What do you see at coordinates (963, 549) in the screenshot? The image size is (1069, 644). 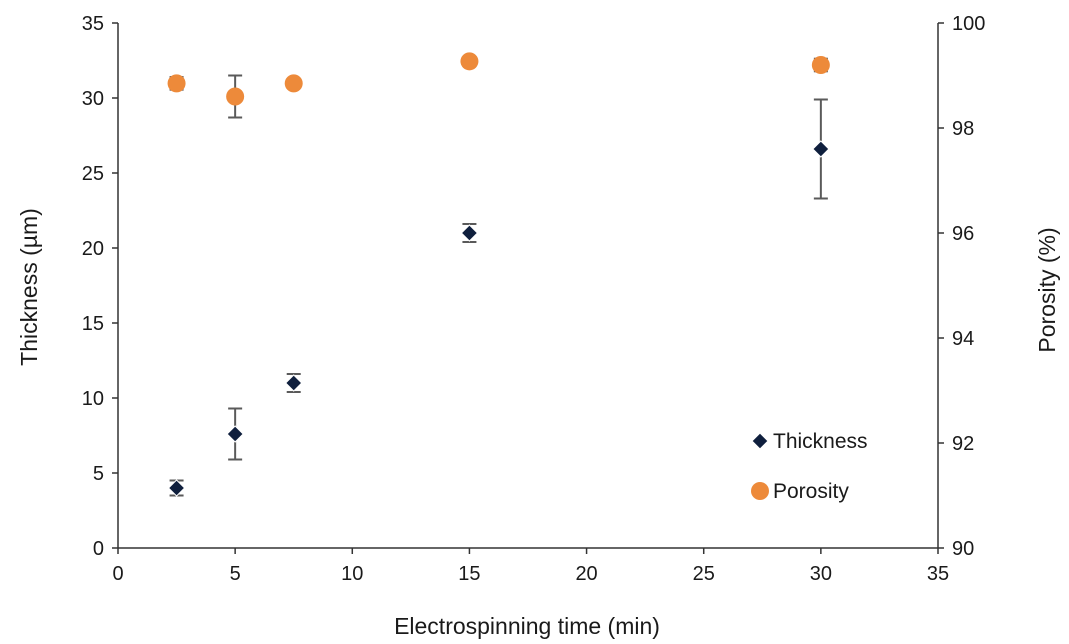 I see `y2-tick-label: 90` at bounding box center [963, 549].